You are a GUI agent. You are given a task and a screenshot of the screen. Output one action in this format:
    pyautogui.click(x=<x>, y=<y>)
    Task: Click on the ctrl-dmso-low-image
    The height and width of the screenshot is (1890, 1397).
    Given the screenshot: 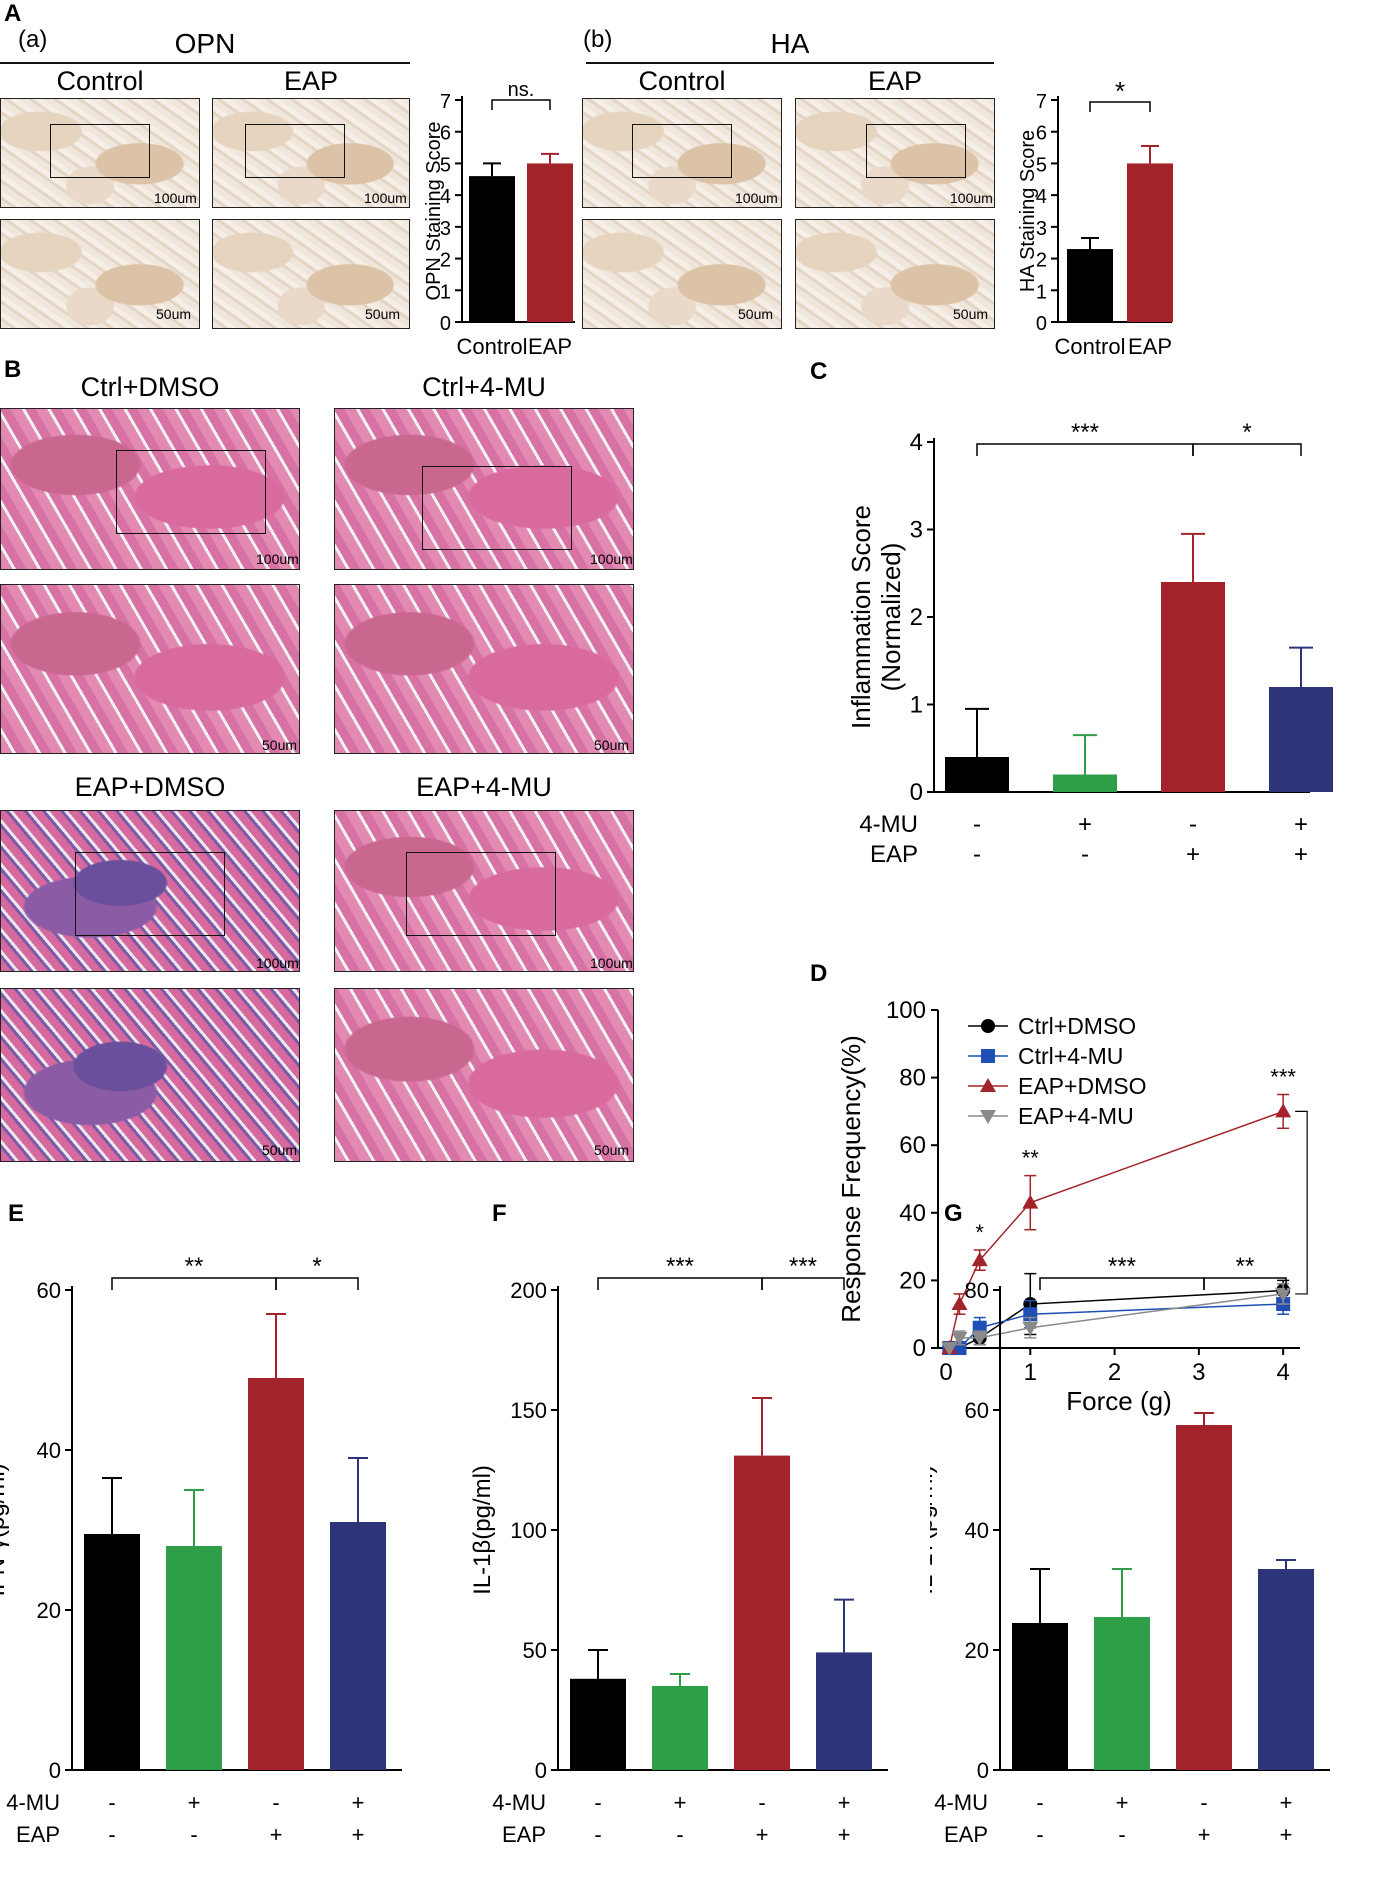 What is the action you would take?
    pyautogui.click(x=150, y=489)
    